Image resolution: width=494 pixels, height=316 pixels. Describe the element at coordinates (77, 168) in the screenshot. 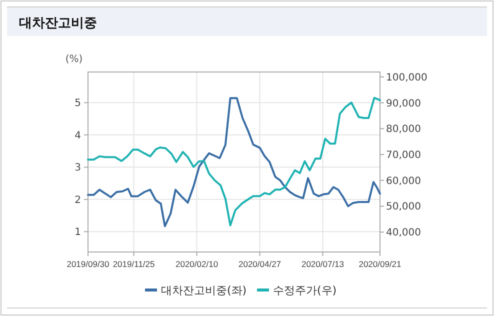

I see `y-tick-label: 3` at that location.